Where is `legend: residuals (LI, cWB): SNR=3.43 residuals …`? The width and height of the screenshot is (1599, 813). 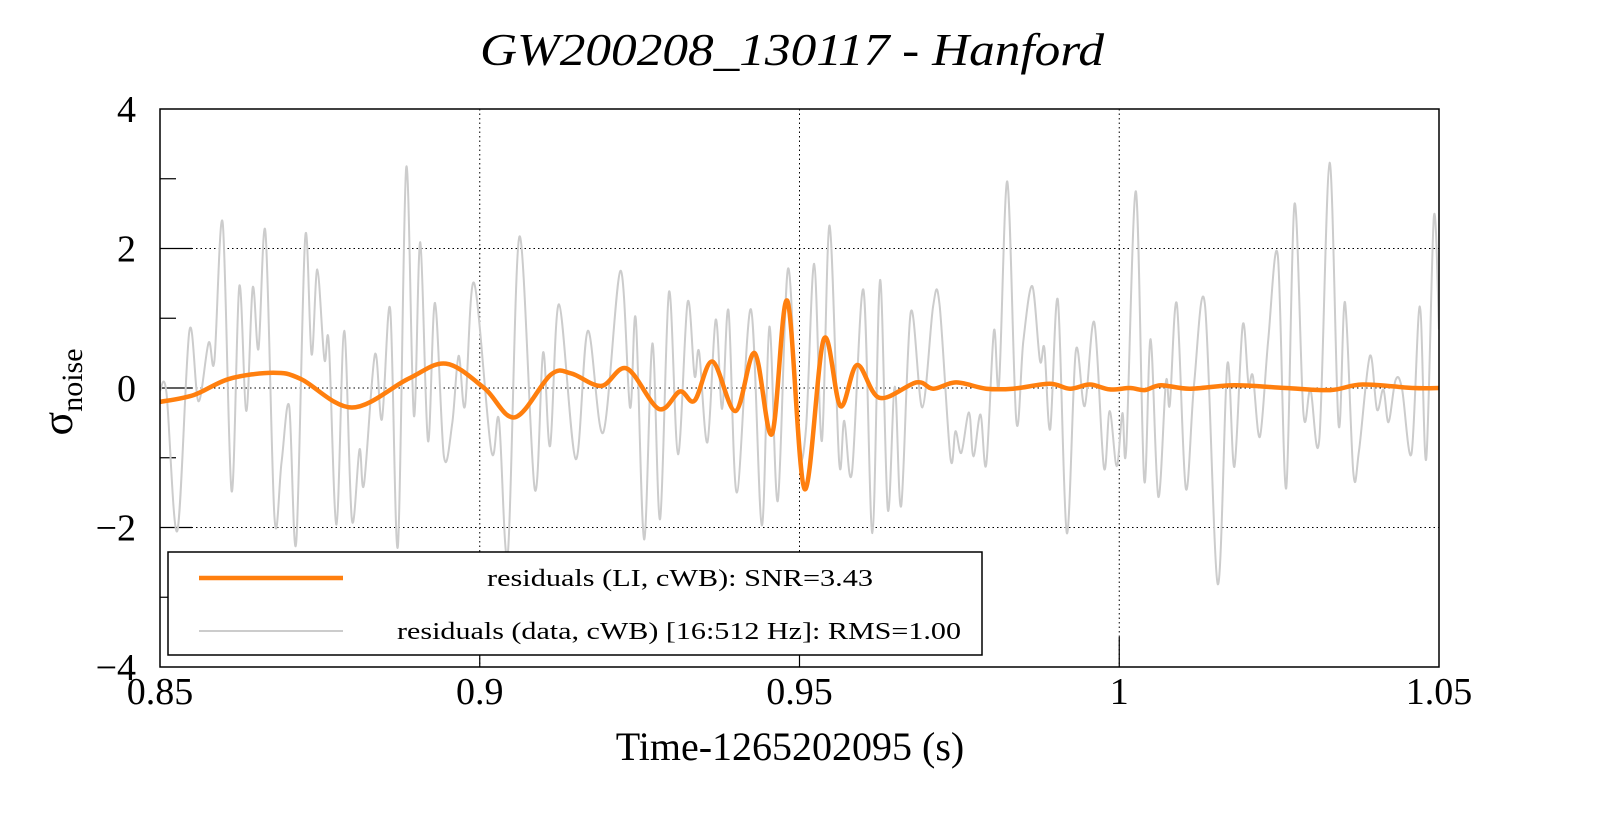 legend: residuals (LI, cWB): SNR=3.43 residuals … is located at coordinates (575, 603).